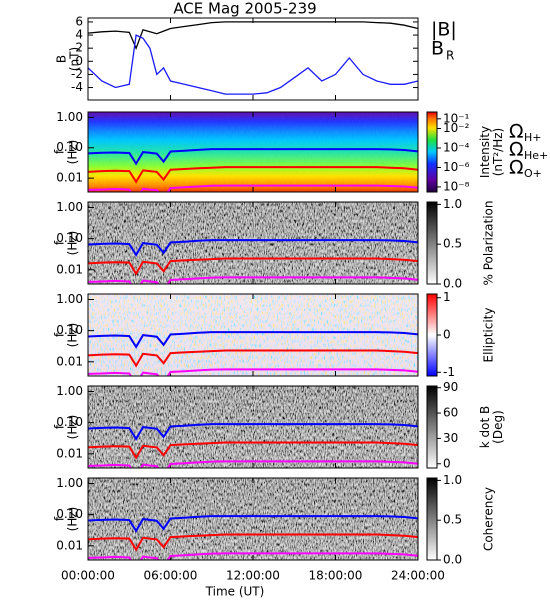 Image resolution: width=550 pixels, height=600 pixels. I want to click on colorbar-tick-label: 90, so click(450, 387).